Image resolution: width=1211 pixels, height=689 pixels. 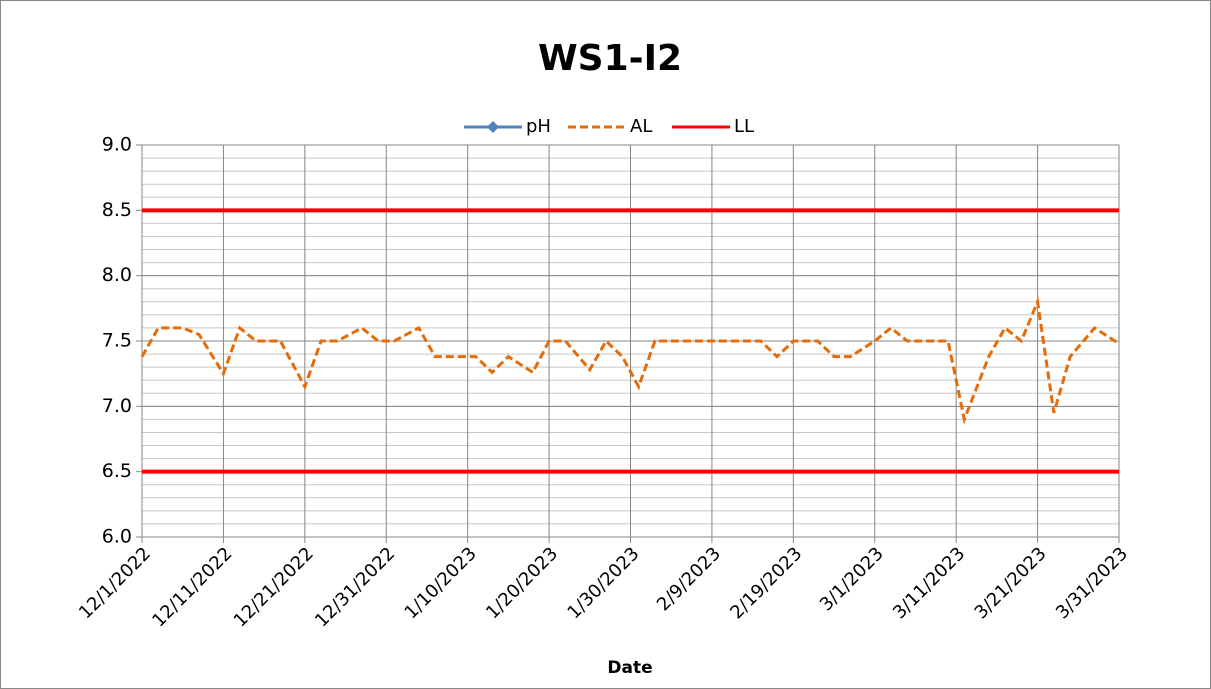 I want to click on legend-label: AL, so click(x=641, y=126).